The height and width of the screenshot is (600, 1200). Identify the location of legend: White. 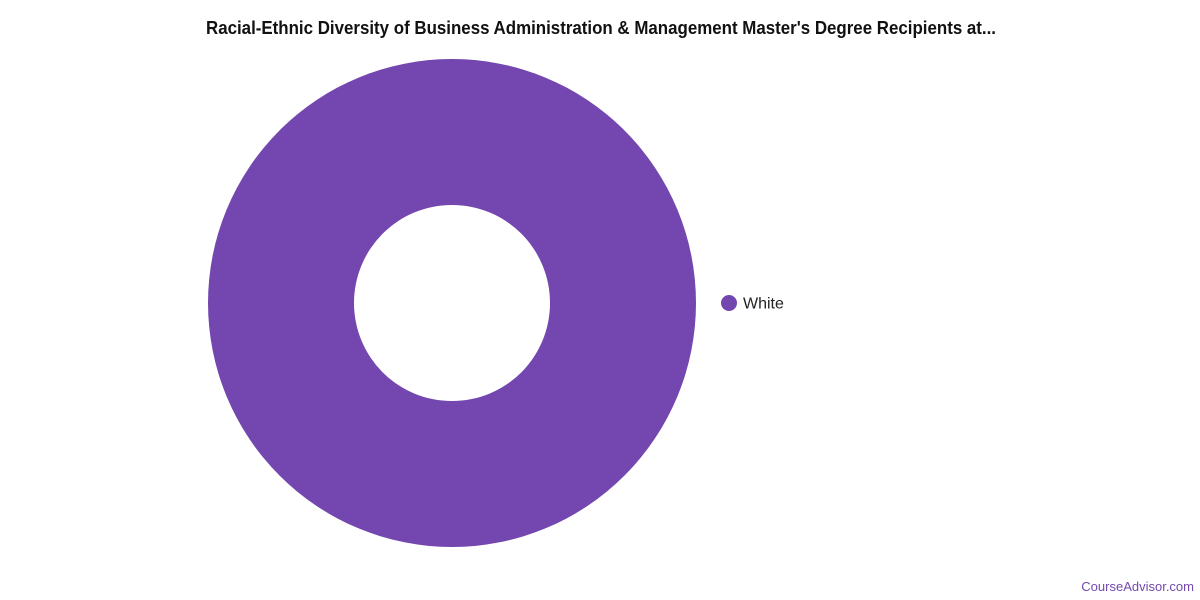
(752, 304).